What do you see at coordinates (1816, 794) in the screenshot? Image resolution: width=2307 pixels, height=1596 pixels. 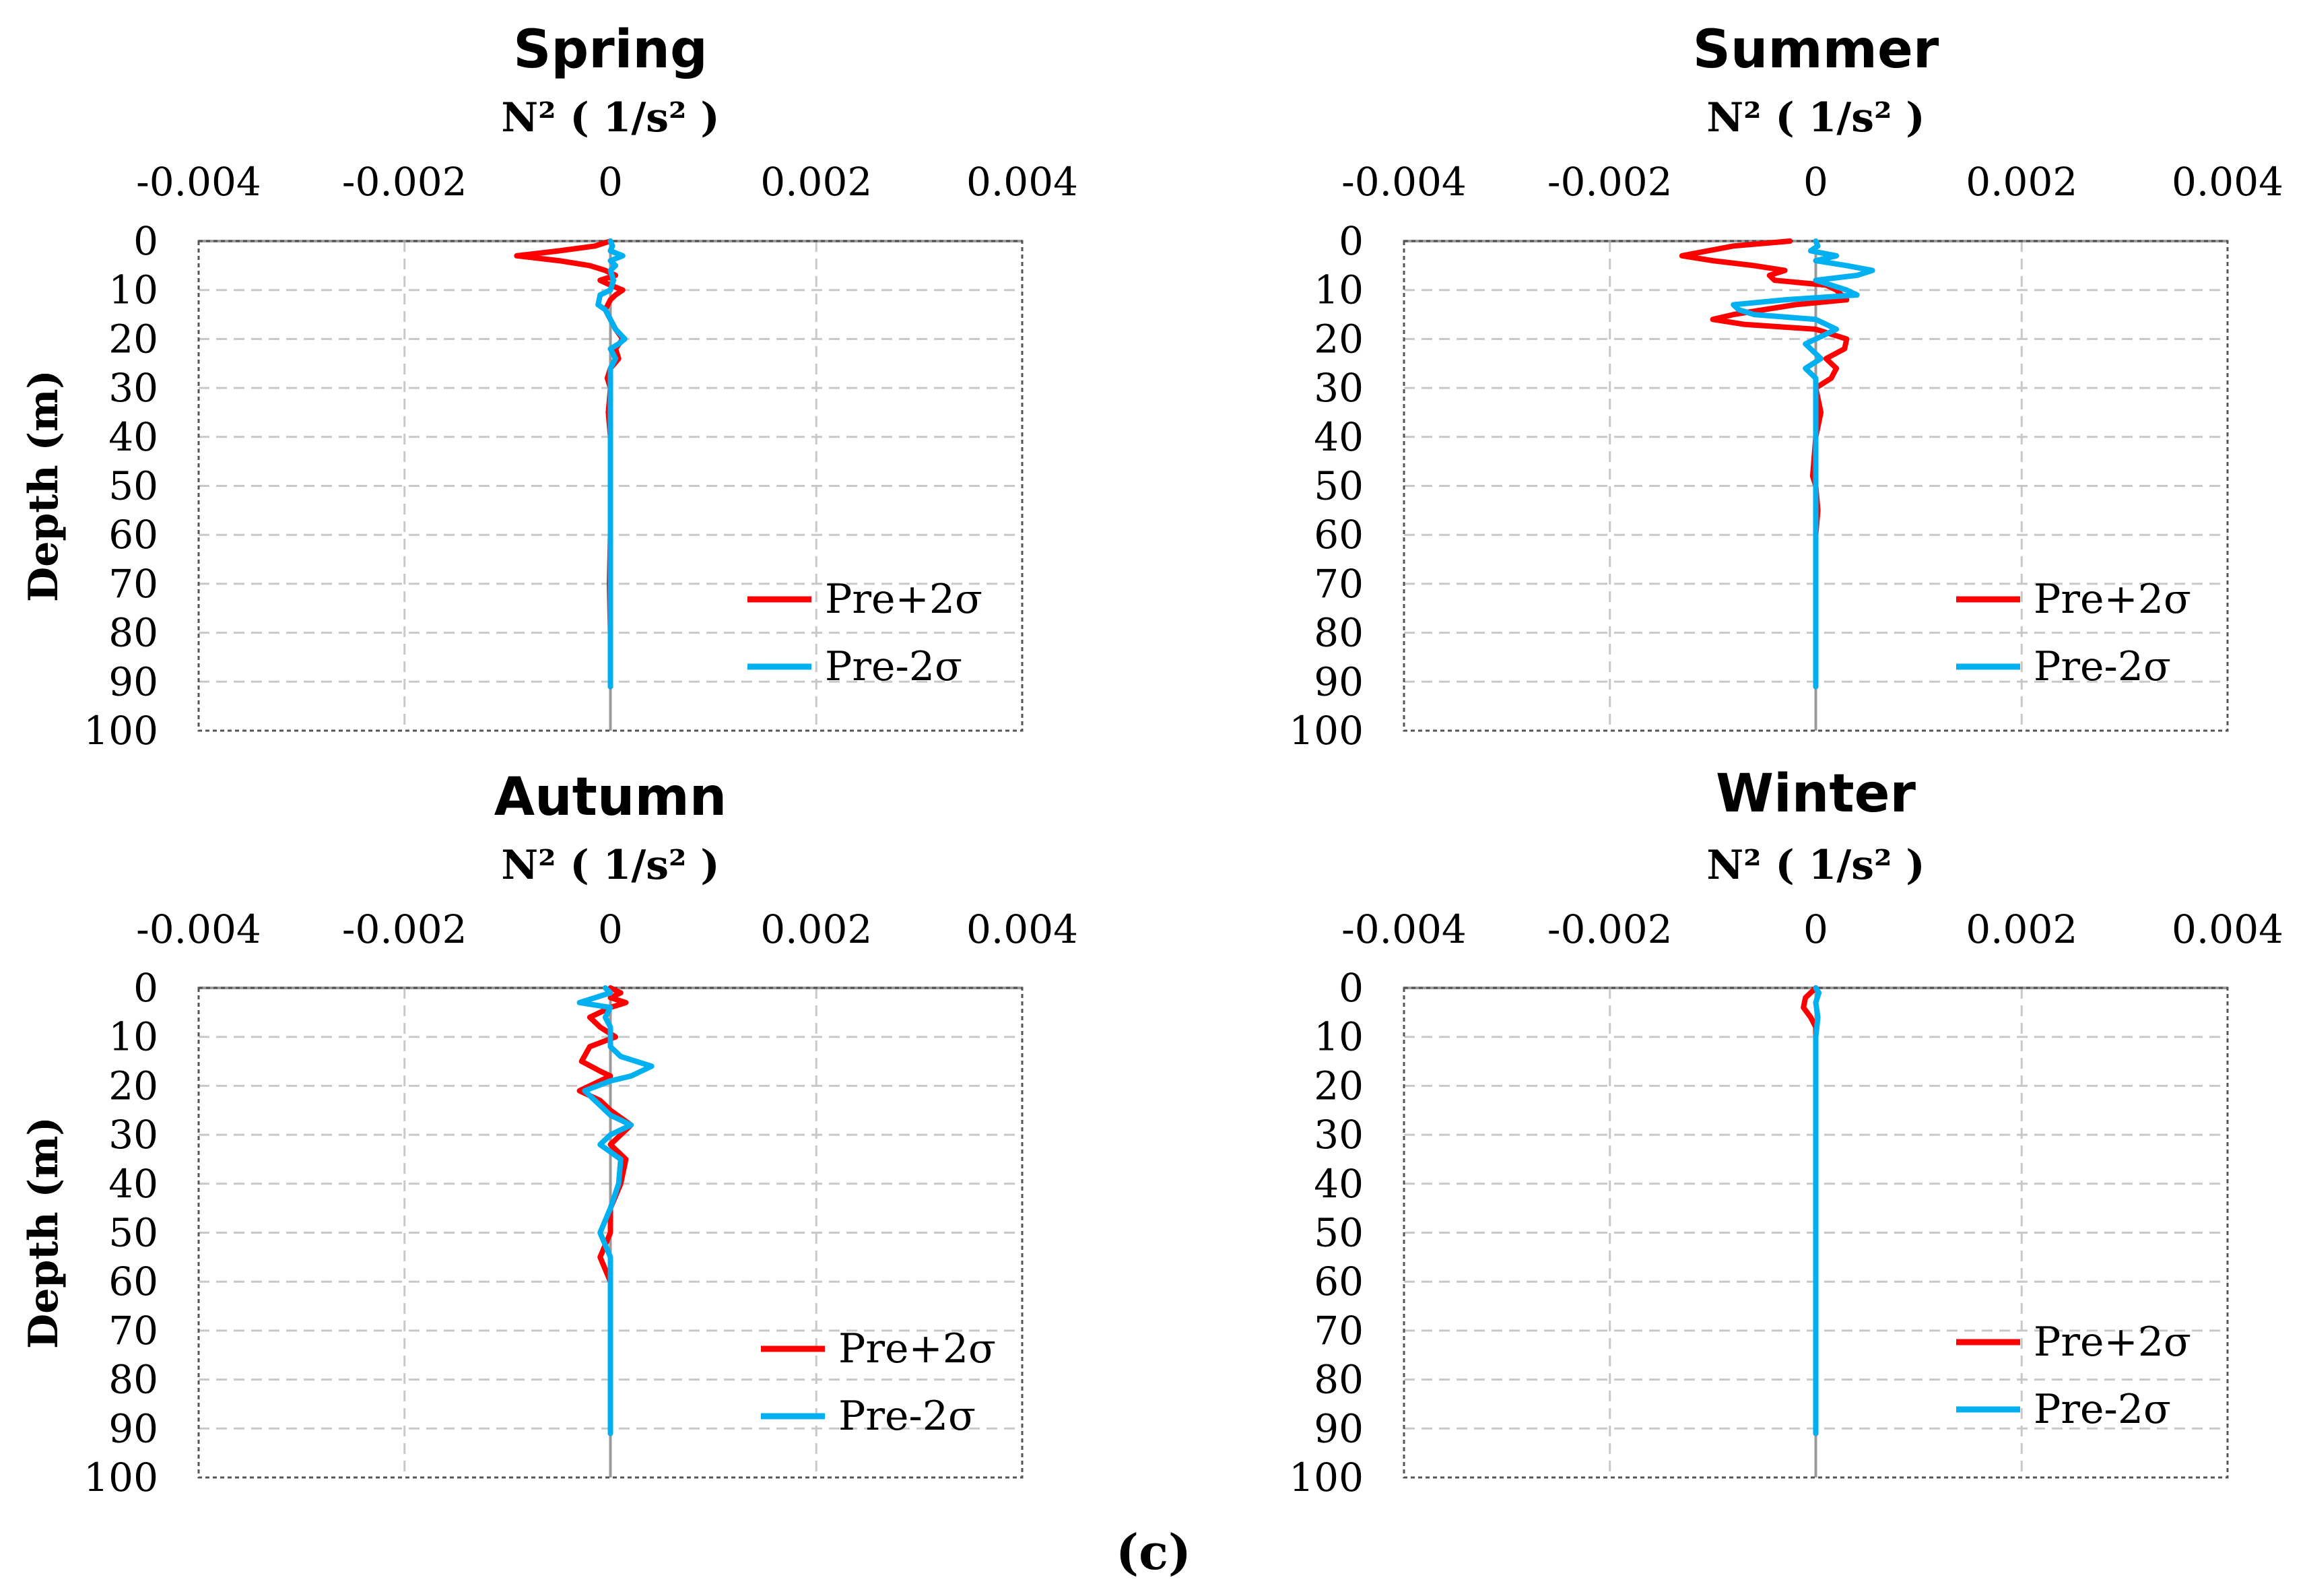 I see `chart-title: Winter` at bounding box center [1816, 794].